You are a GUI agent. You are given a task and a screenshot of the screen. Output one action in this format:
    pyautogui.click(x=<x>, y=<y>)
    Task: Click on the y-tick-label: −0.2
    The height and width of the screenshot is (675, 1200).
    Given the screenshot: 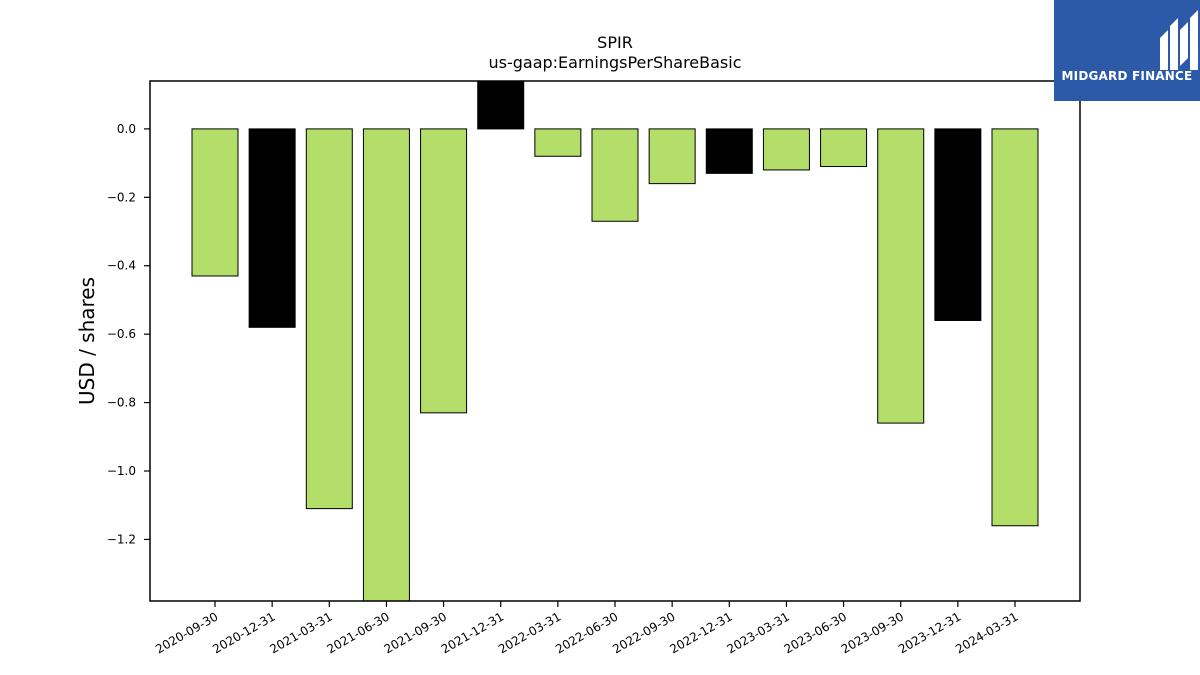 What is the action you would take?
    pyautogui.click(x=121, y=197)
    